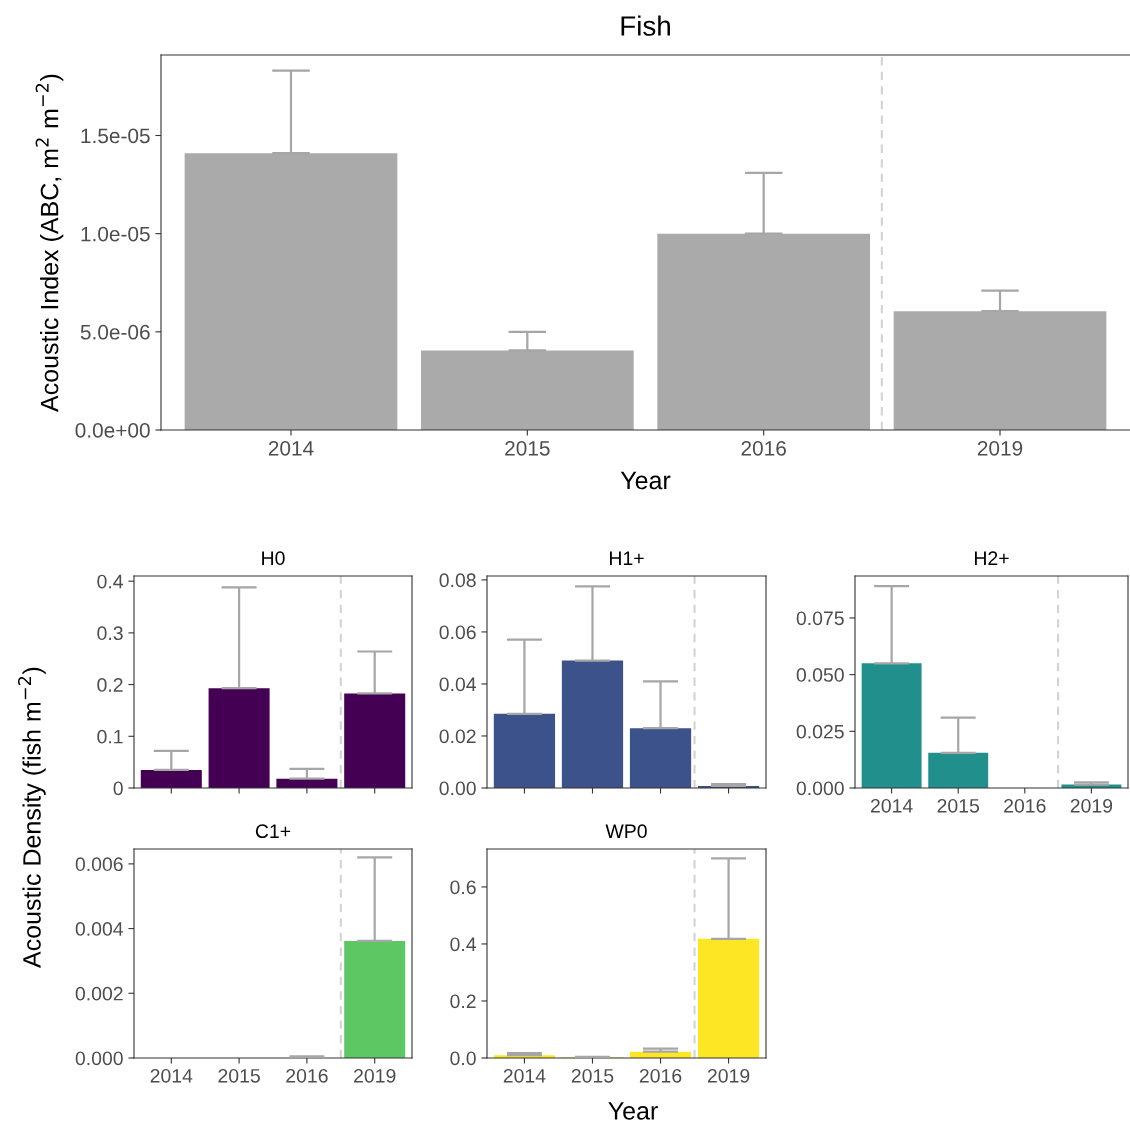 The height and width of the screenshot is (1129, 1130). Describe the element at coordinates (645, 25) in the screenshot. I see `chart-title: Fish` at that location.